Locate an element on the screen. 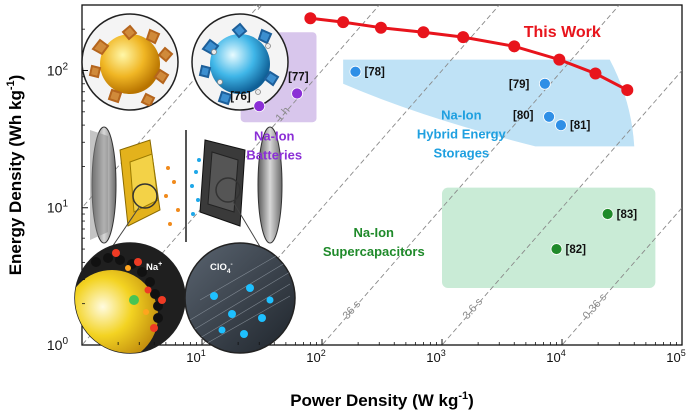 Image resolution: width=700 pixels, height=417 pixels. point-label: [76] is located at coordinates (240, 97).